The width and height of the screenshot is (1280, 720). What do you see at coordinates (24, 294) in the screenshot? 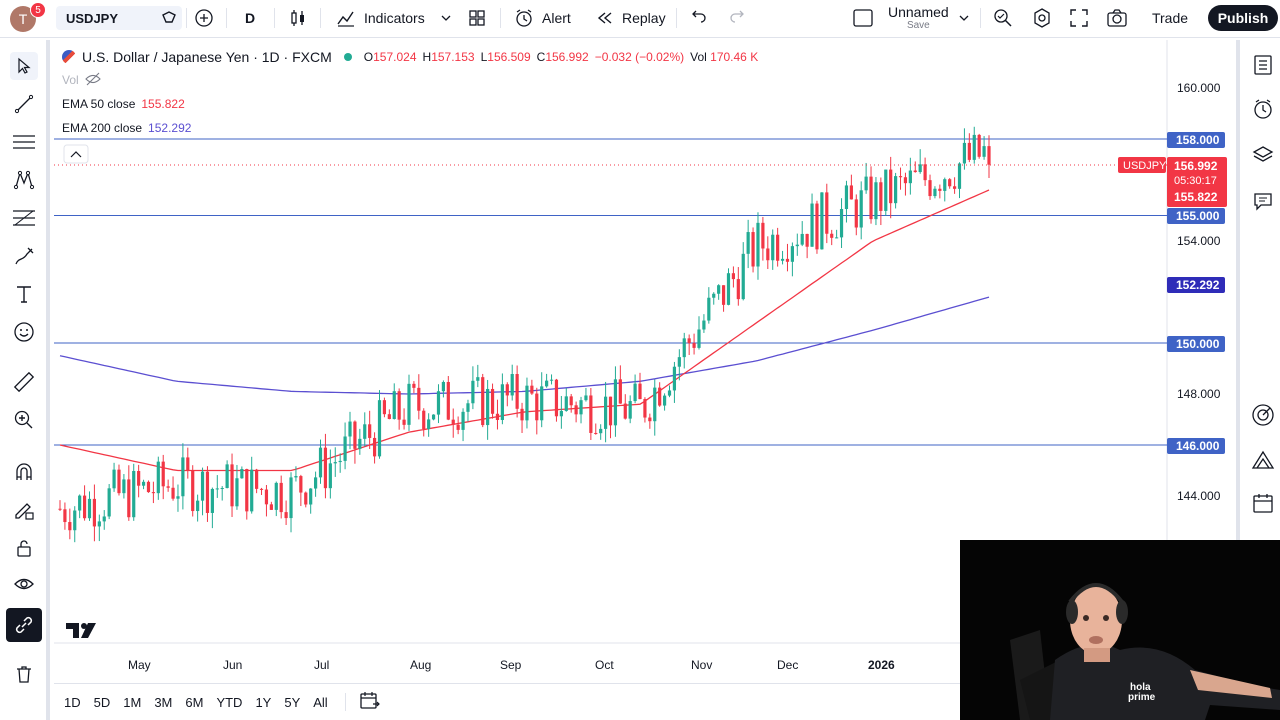
I see `text-tool-icon` at bounding box center [24, 294].